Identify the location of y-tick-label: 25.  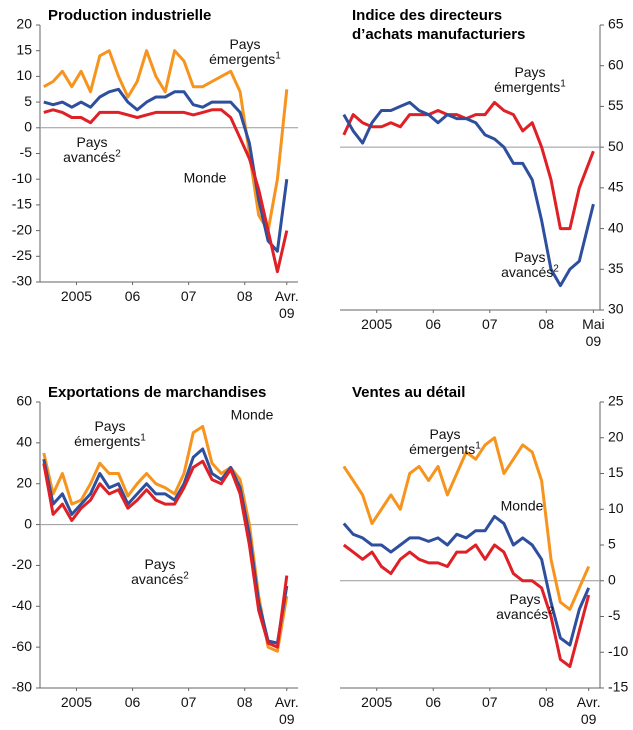
(616, 401).